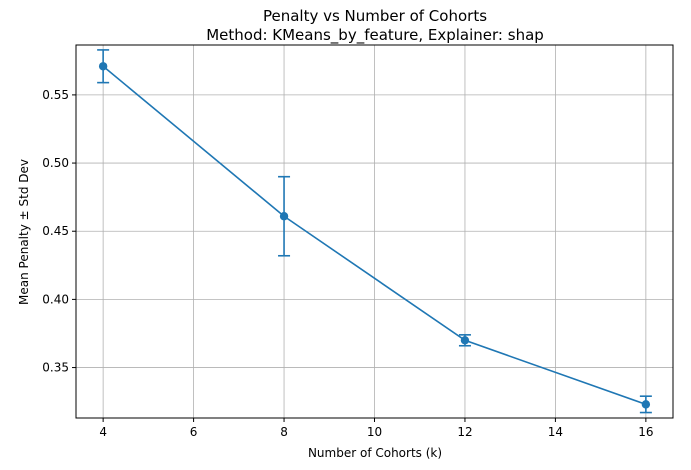 The width and height of the screenshot is (691, 470). Describe the element at coordinates (284, 432) in the screenshot. I see `x-tick-label: 8` at that location.